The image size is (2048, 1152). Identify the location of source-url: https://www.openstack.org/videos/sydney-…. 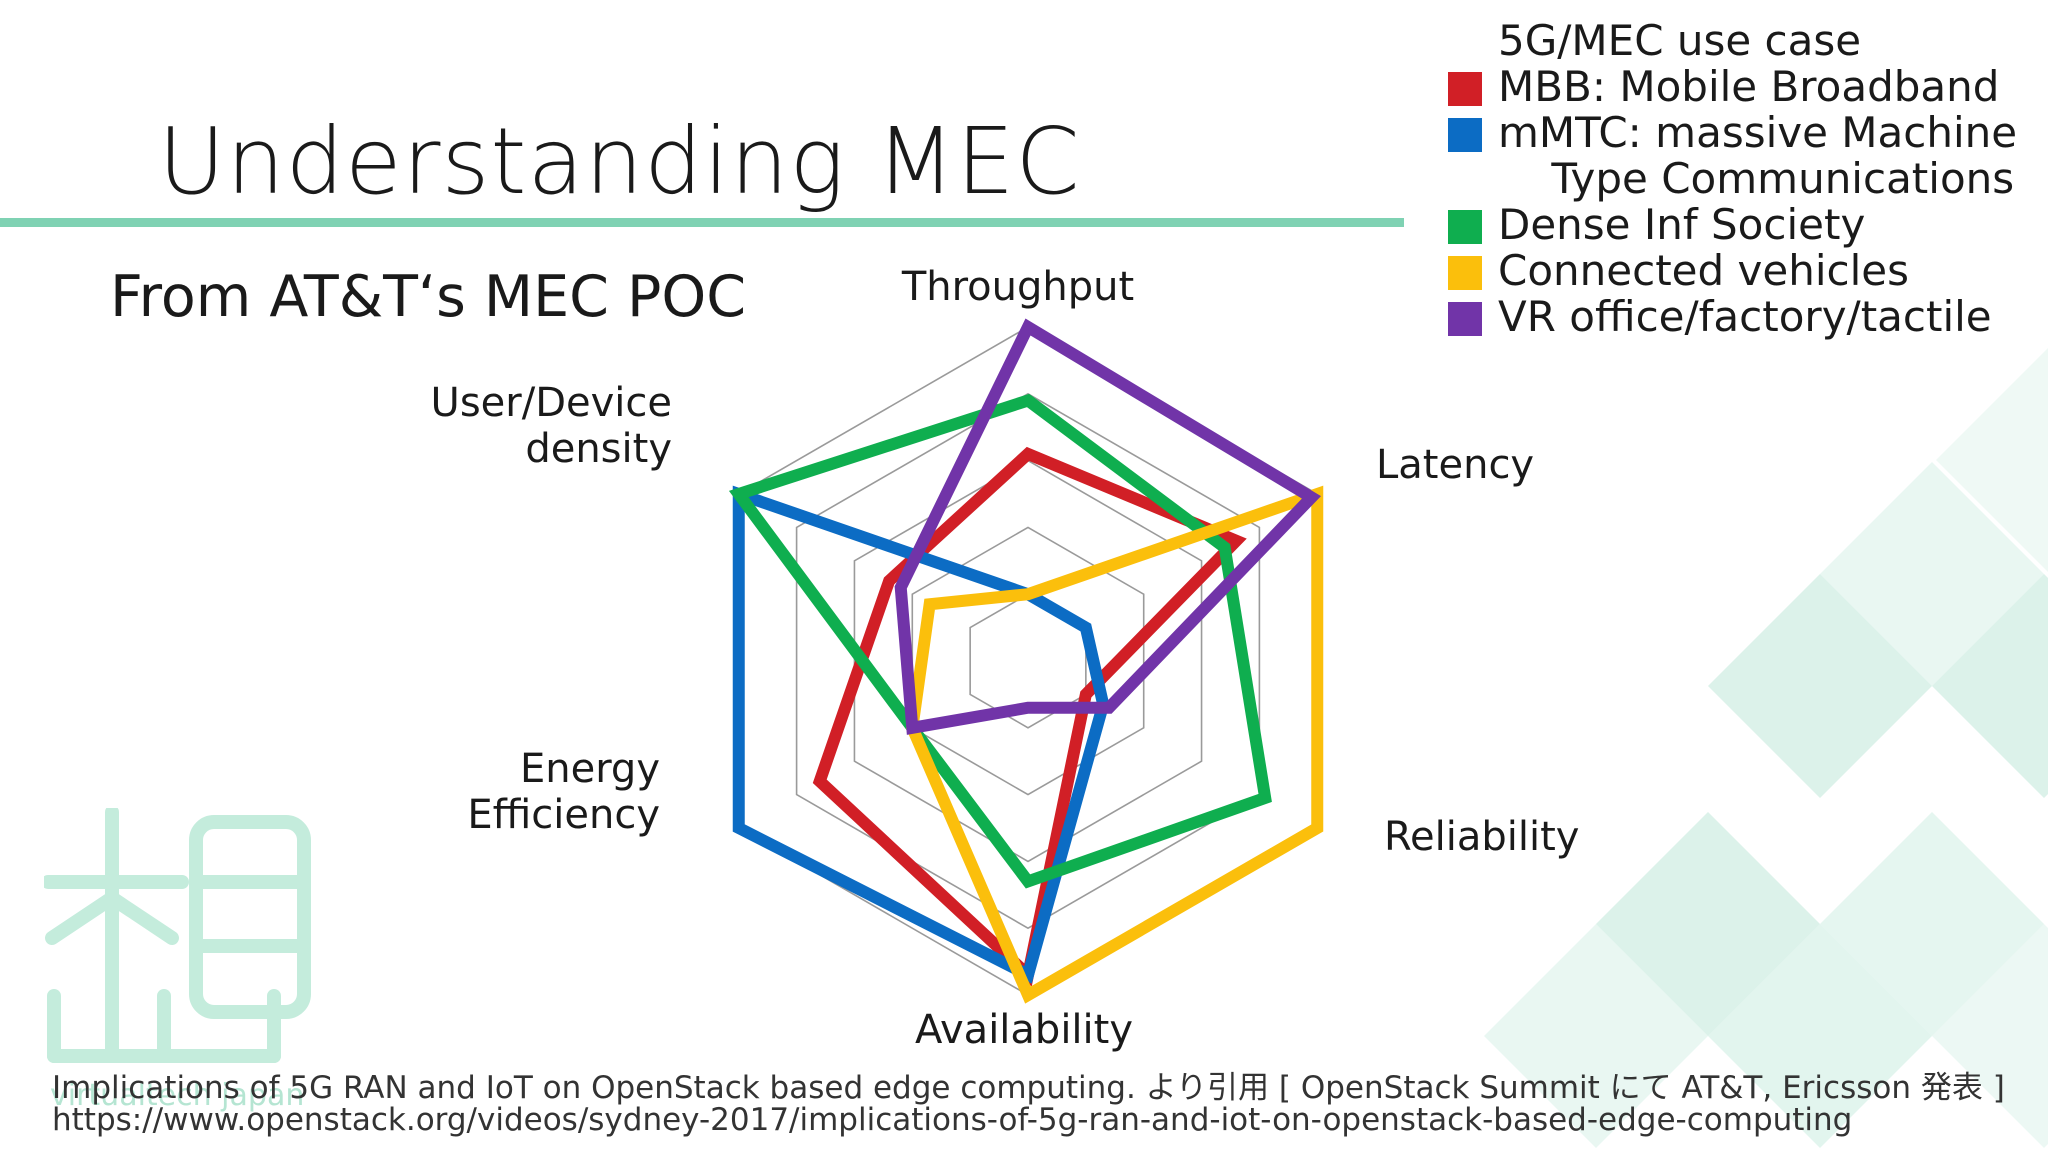
(952, 1120).